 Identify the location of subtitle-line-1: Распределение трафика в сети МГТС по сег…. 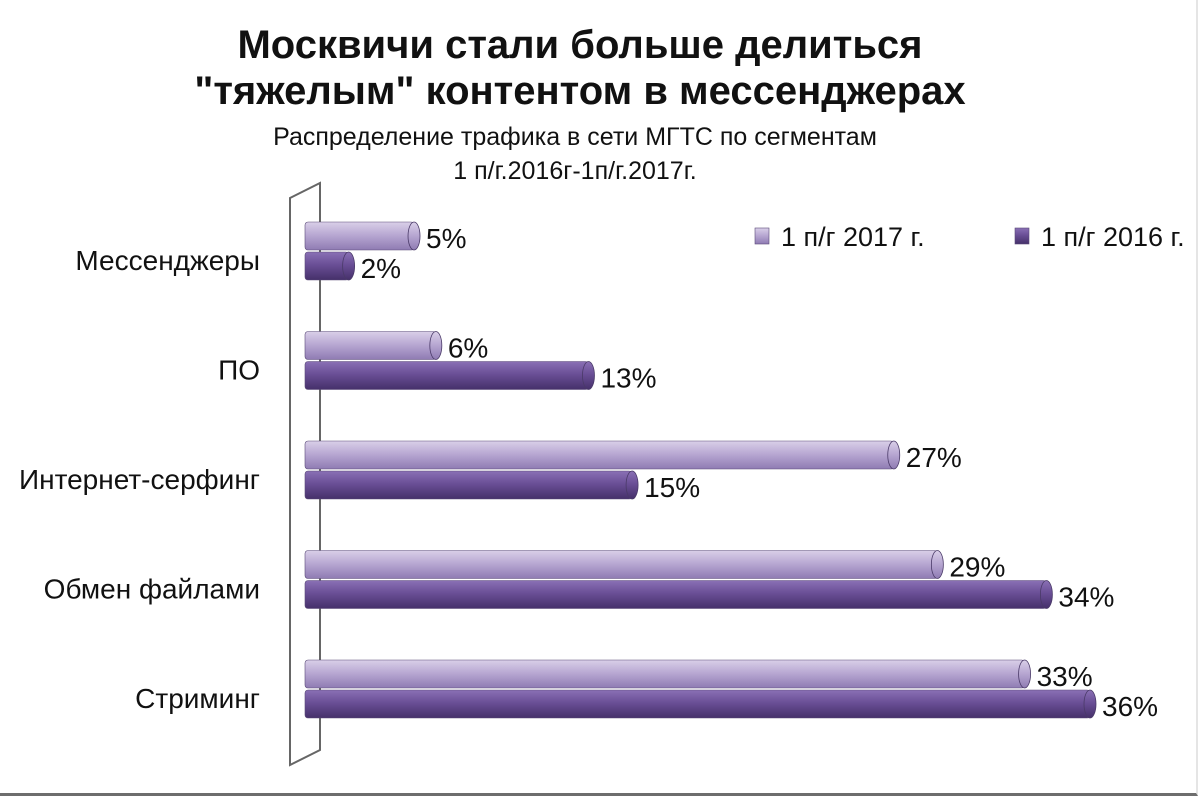
(575, 137).